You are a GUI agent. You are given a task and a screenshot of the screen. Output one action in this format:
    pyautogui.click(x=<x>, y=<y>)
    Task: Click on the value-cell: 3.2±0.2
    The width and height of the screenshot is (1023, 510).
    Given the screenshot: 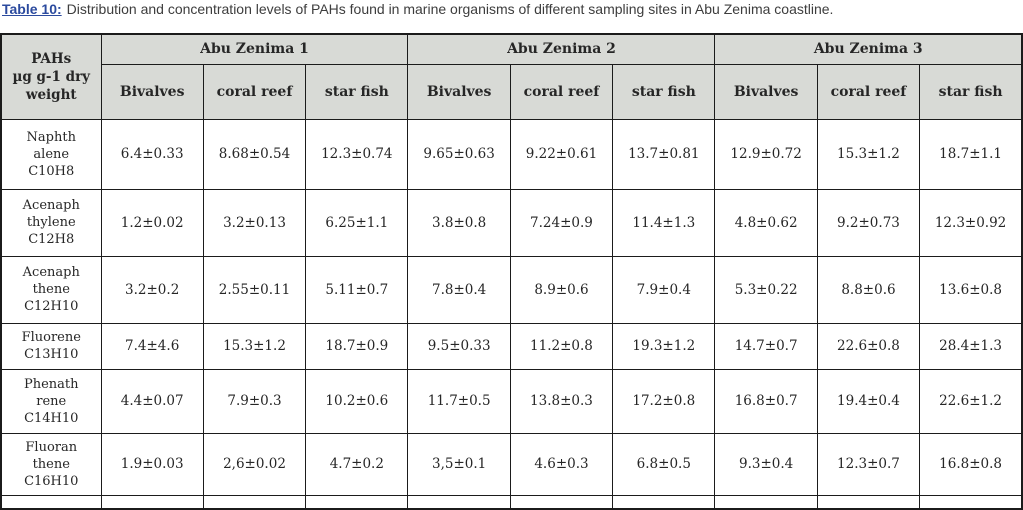 What is the action you would take?
    pyautogui.click(x=152, y=289)
    